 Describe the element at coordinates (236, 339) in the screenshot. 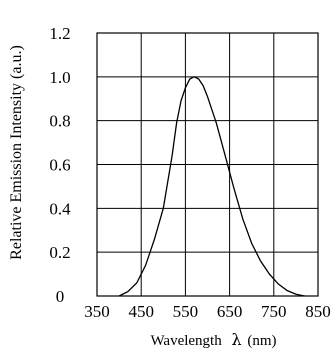

I see `lambda-symbol: λ` at that location.